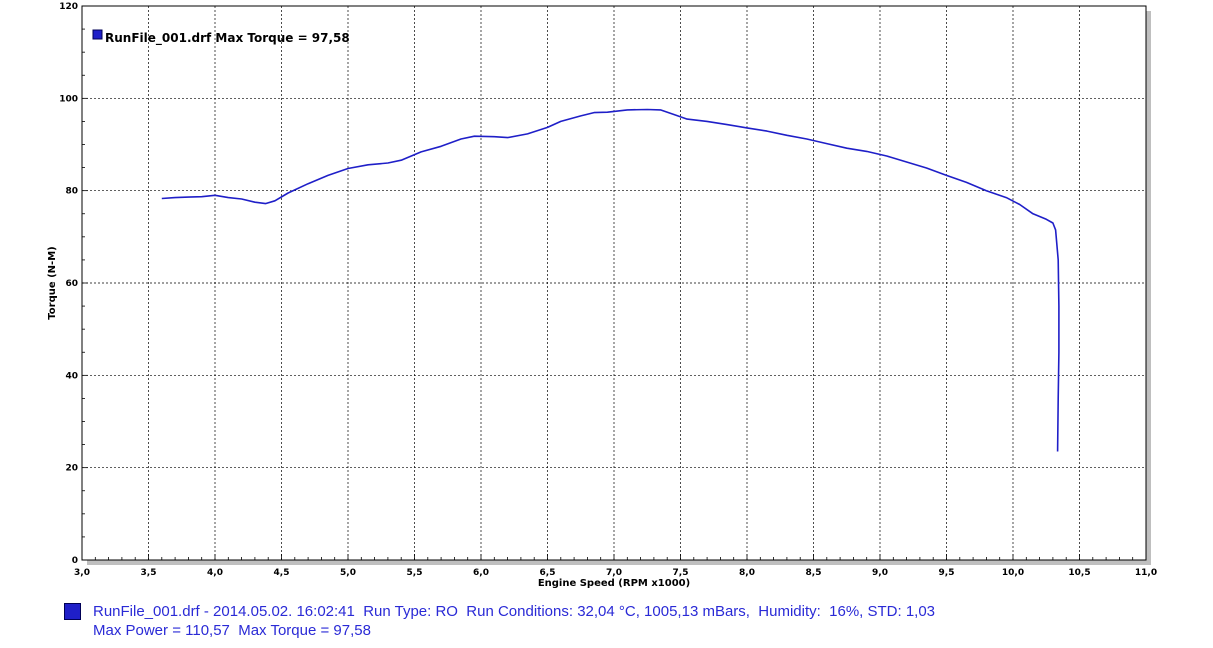 The image size is (1213, 648). Describe the element at coordinates (75, 561) in the screenshot. I see `y-tick-label: 0` at that location.